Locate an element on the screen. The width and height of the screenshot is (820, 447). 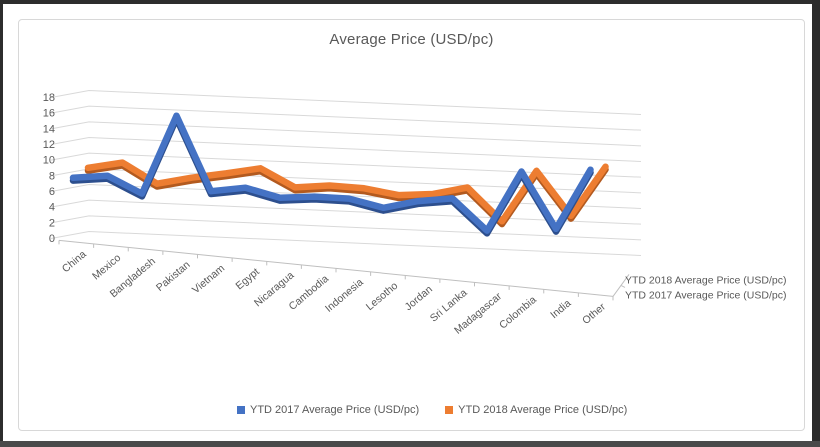
screenshot-frame-top is located at coordinates (410, 2).